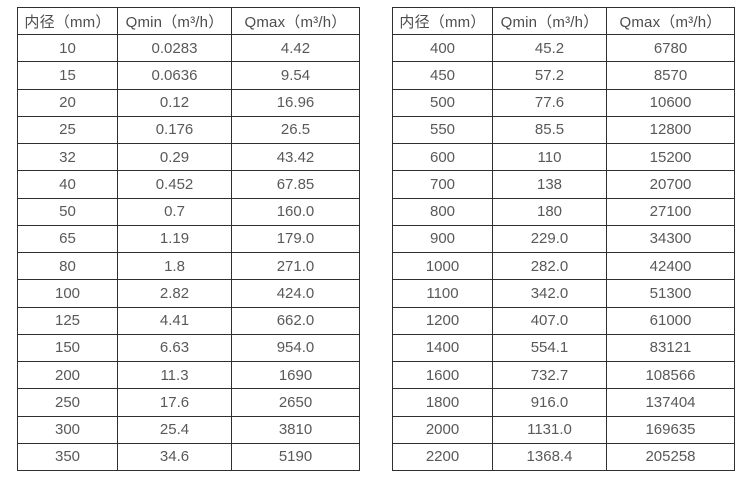  I want to click on table-cell: 554.1, so click(549, 348).